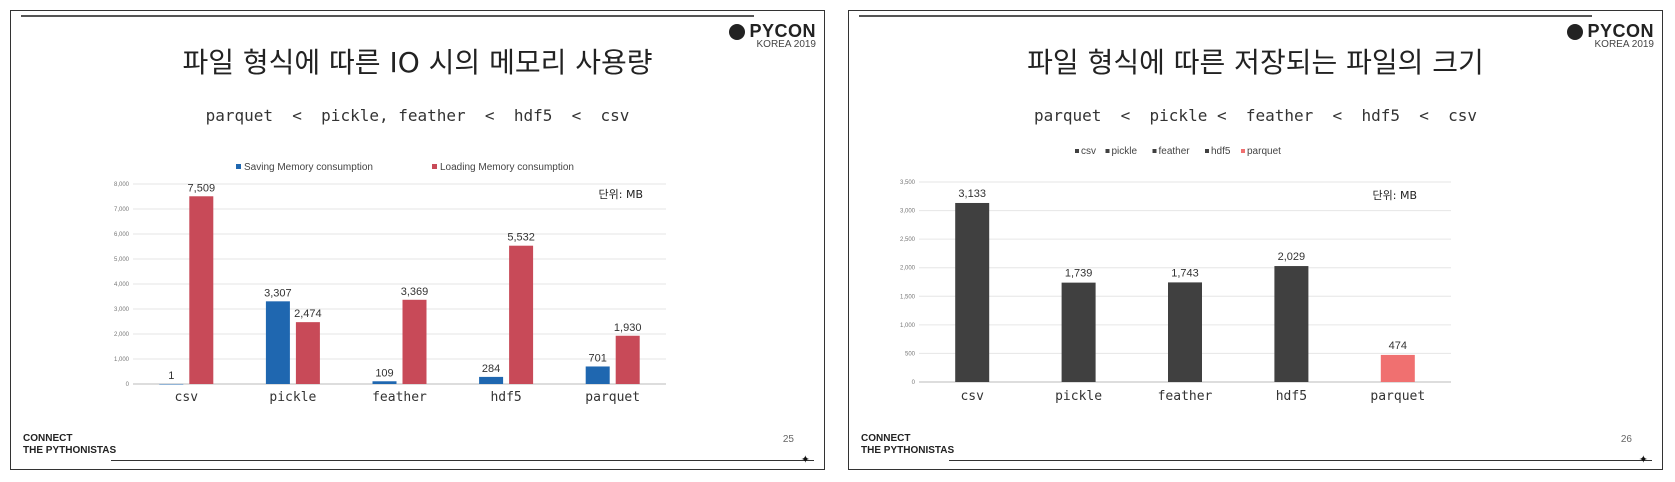 Image resolution: width=1675 pixels, height=482 pixels. What do you see at coordinates (277, 342) in the screenshot?
I see `bar-saving-pickle` at bounding box center [277, 342].